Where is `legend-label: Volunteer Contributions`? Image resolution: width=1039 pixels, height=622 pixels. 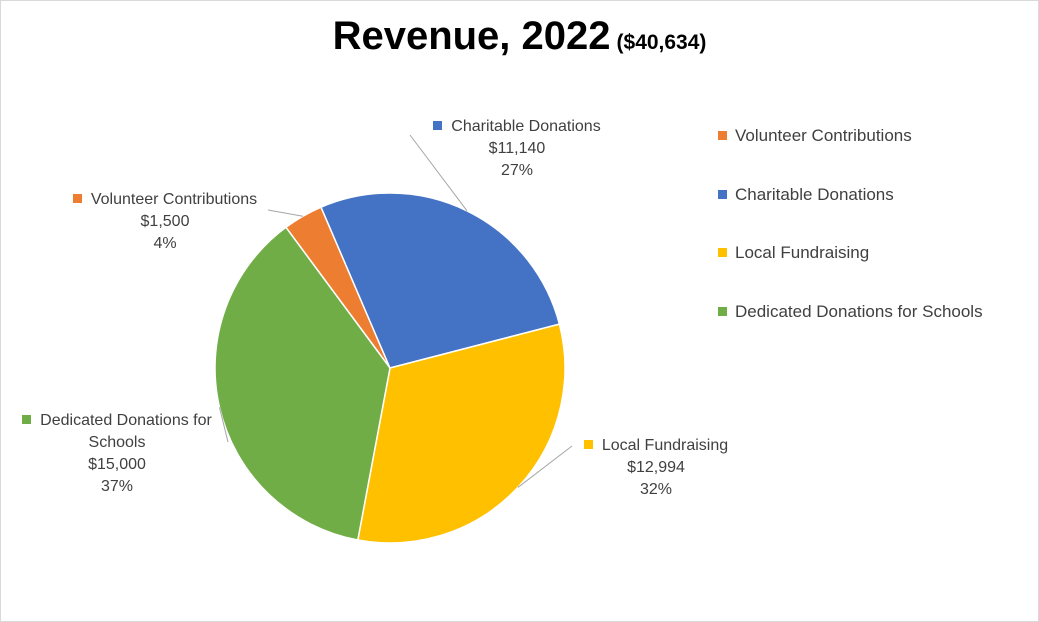
legend-label: Volunteer Contributions is located at coordinates (823, 135).